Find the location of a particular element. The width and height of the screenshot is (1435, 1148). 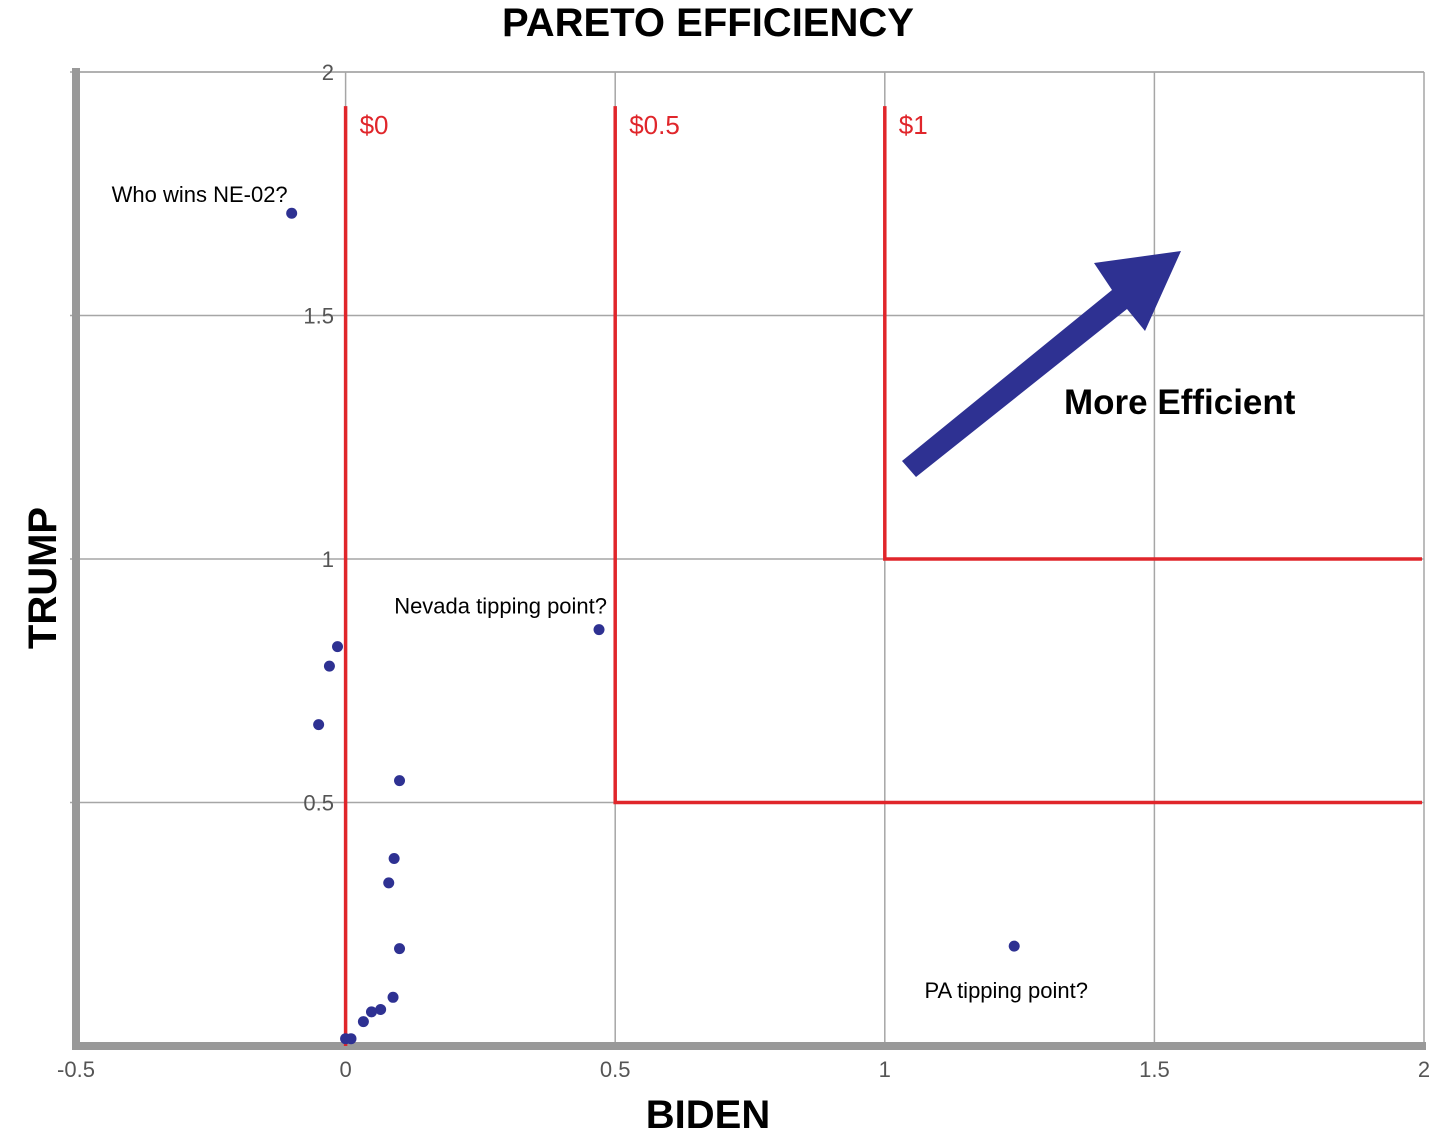

y-tick-label: 0.5 is located at coordinates (318, 803).